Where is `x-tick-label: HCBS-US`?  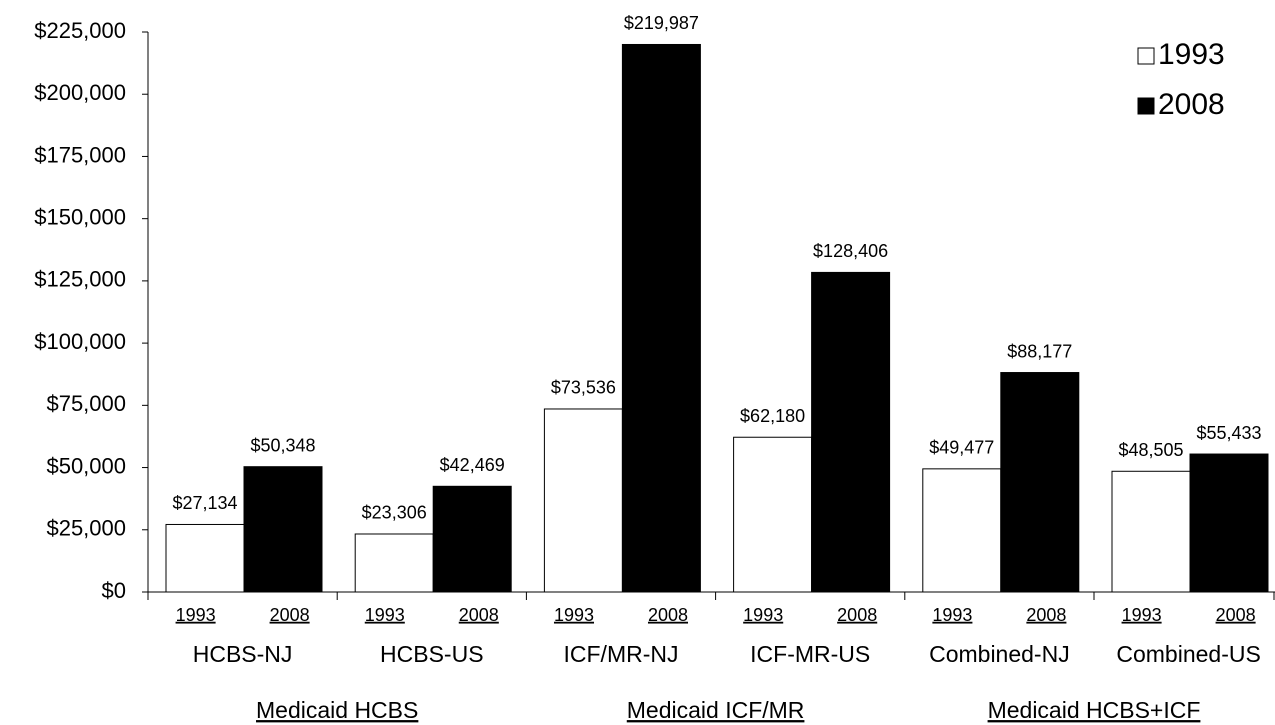
x-tick-label: HCBS-US is located at coordinates (432, 654).